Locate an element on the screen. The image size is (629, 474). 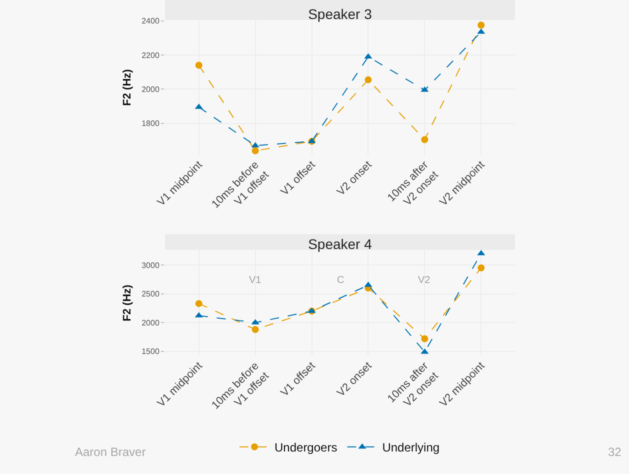
y-tick-label: 2200 is located at coordinates (151, 55).